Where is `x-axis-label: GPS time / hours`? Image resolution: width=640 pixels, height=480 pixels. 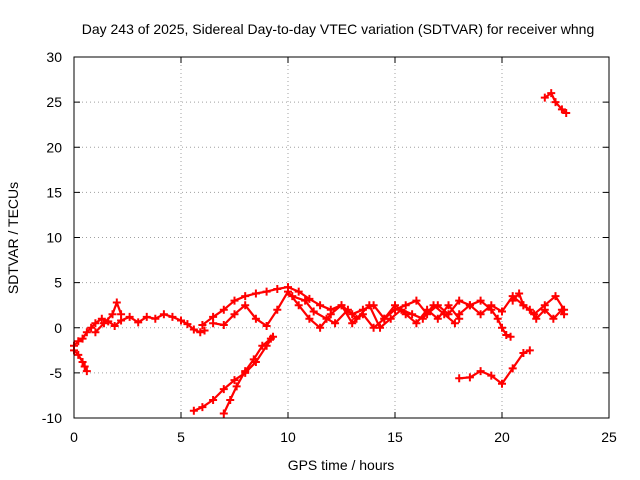
x-axis-label: GPS time / hours is located at coordinates (341, 465).